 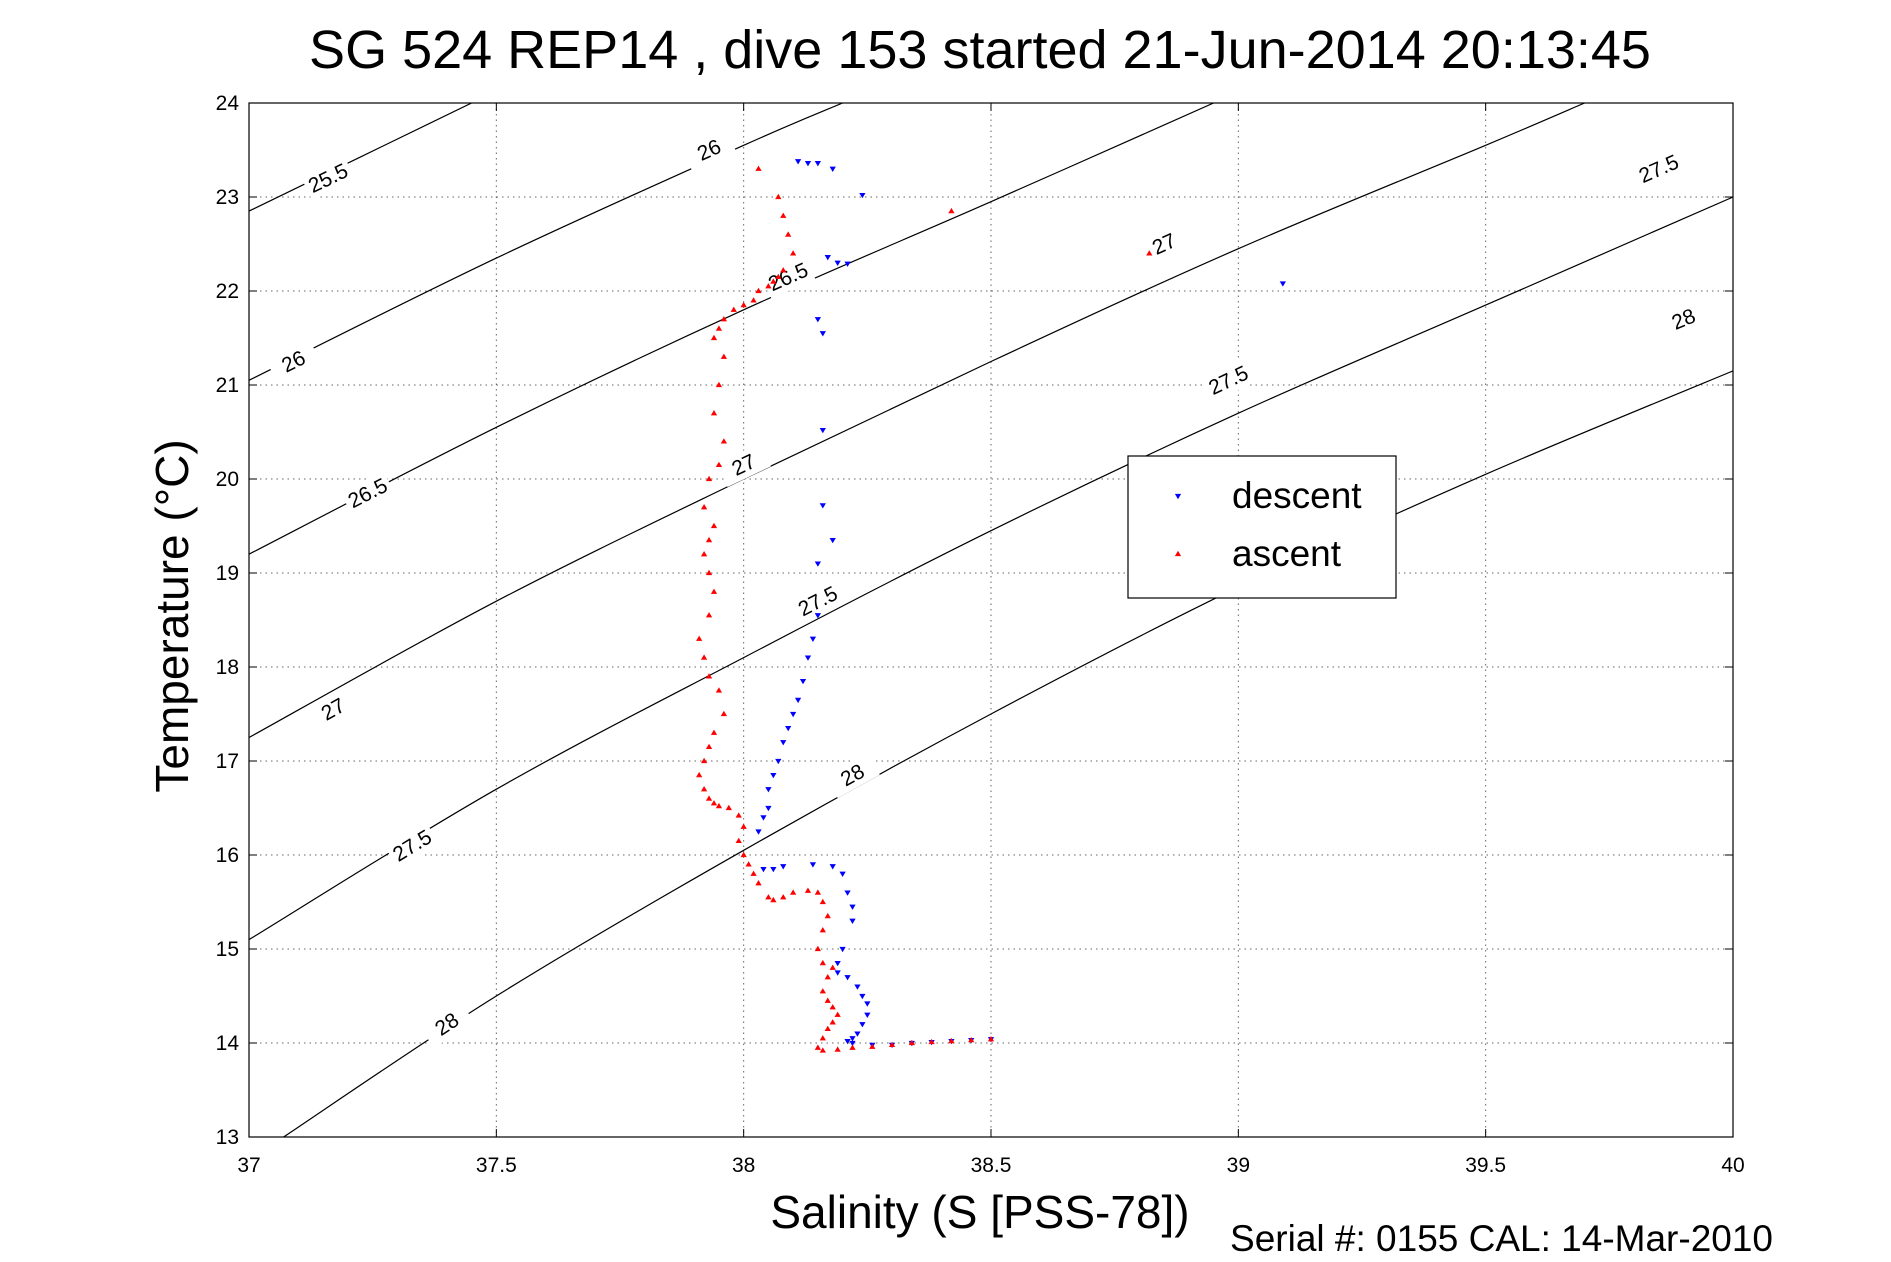 I want to click on x-tick-label: 40, so click(x=1732, y=1165).